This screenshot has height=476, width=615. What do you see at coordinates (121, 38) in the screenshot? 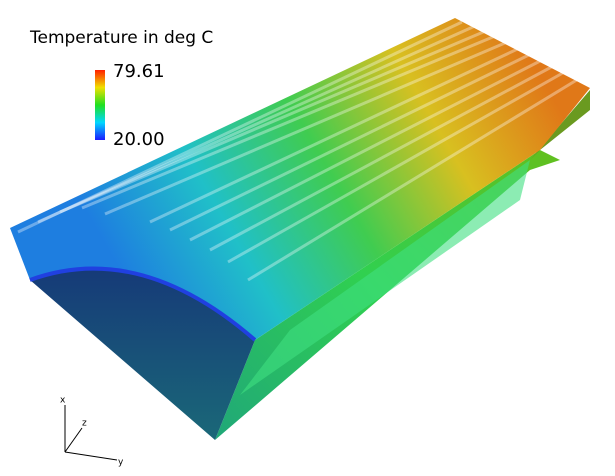
I see `legend-title: Temperature in deg C` at bounding box center [121, 38].